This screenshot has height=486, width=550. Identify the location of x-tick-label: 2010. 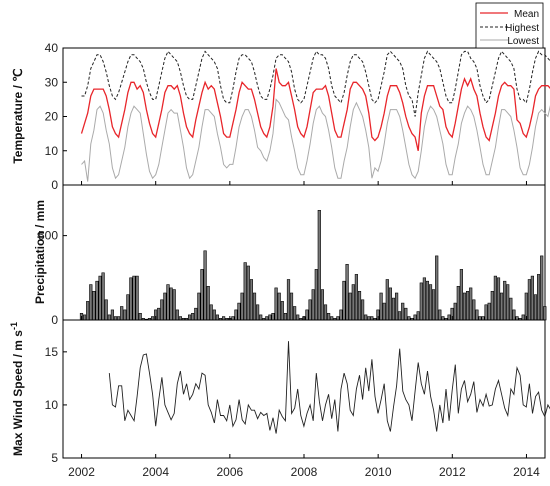
(378, 472).